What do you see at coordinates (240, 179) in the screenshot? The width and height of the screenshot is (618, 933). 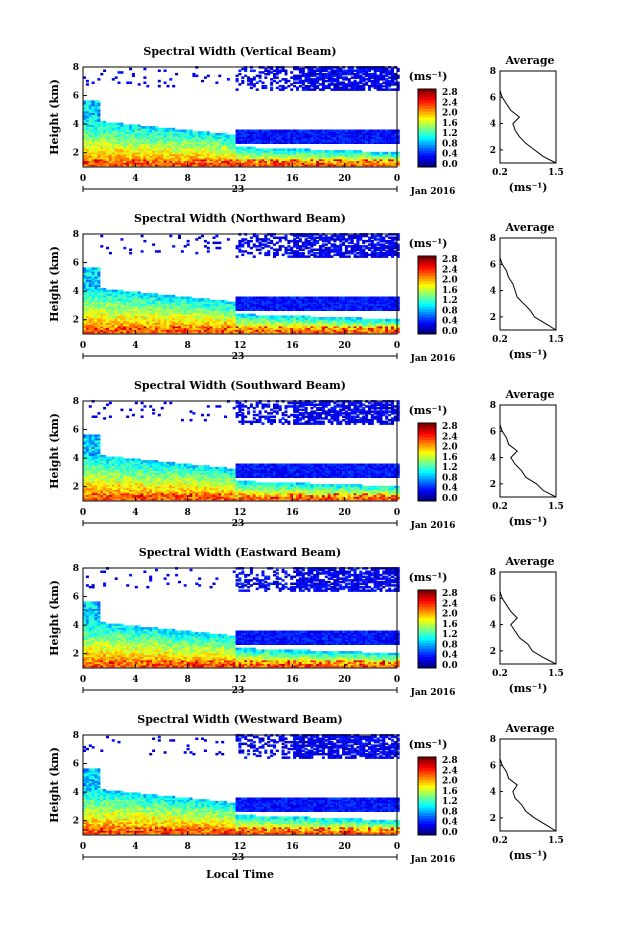 I see `x-tick-label: 12` at bounding box center [240, 179].